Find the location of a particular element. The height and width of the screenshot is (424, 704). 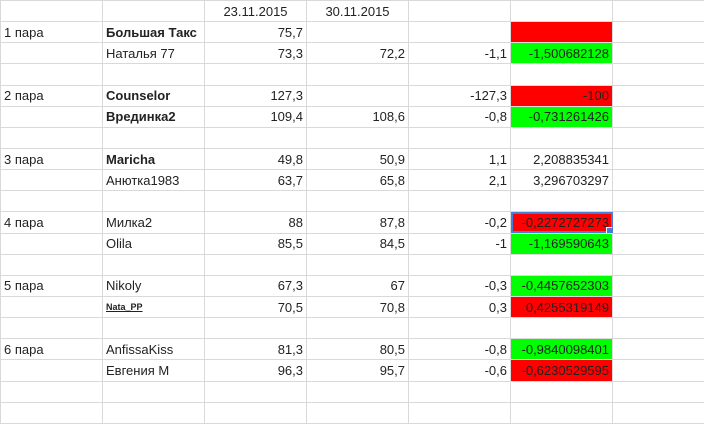

percent-cell: -100 is located at coordinates (561, 95).